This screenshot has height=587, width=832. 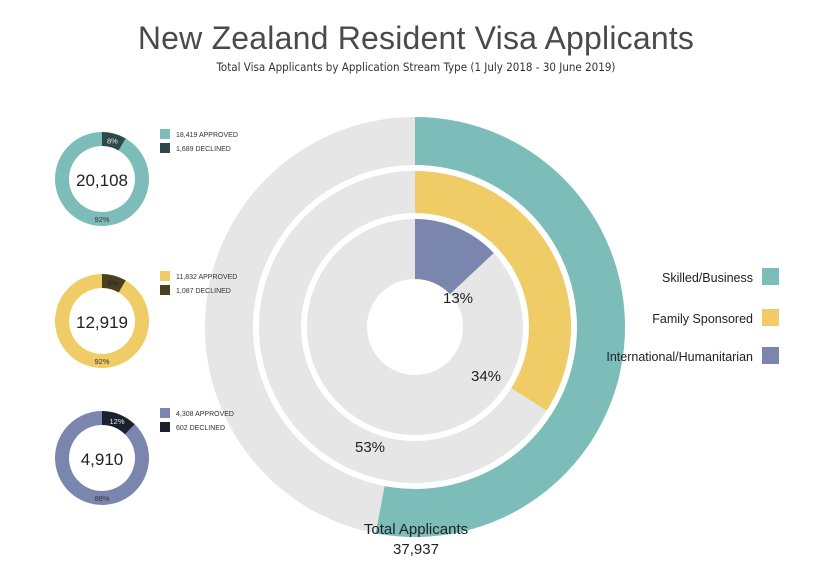 What do you see at coordinates (200, 428) in the screenshot?
I see `donut-2-legend-label-1: 602 DECLINED` at bounding box center [200, 428].